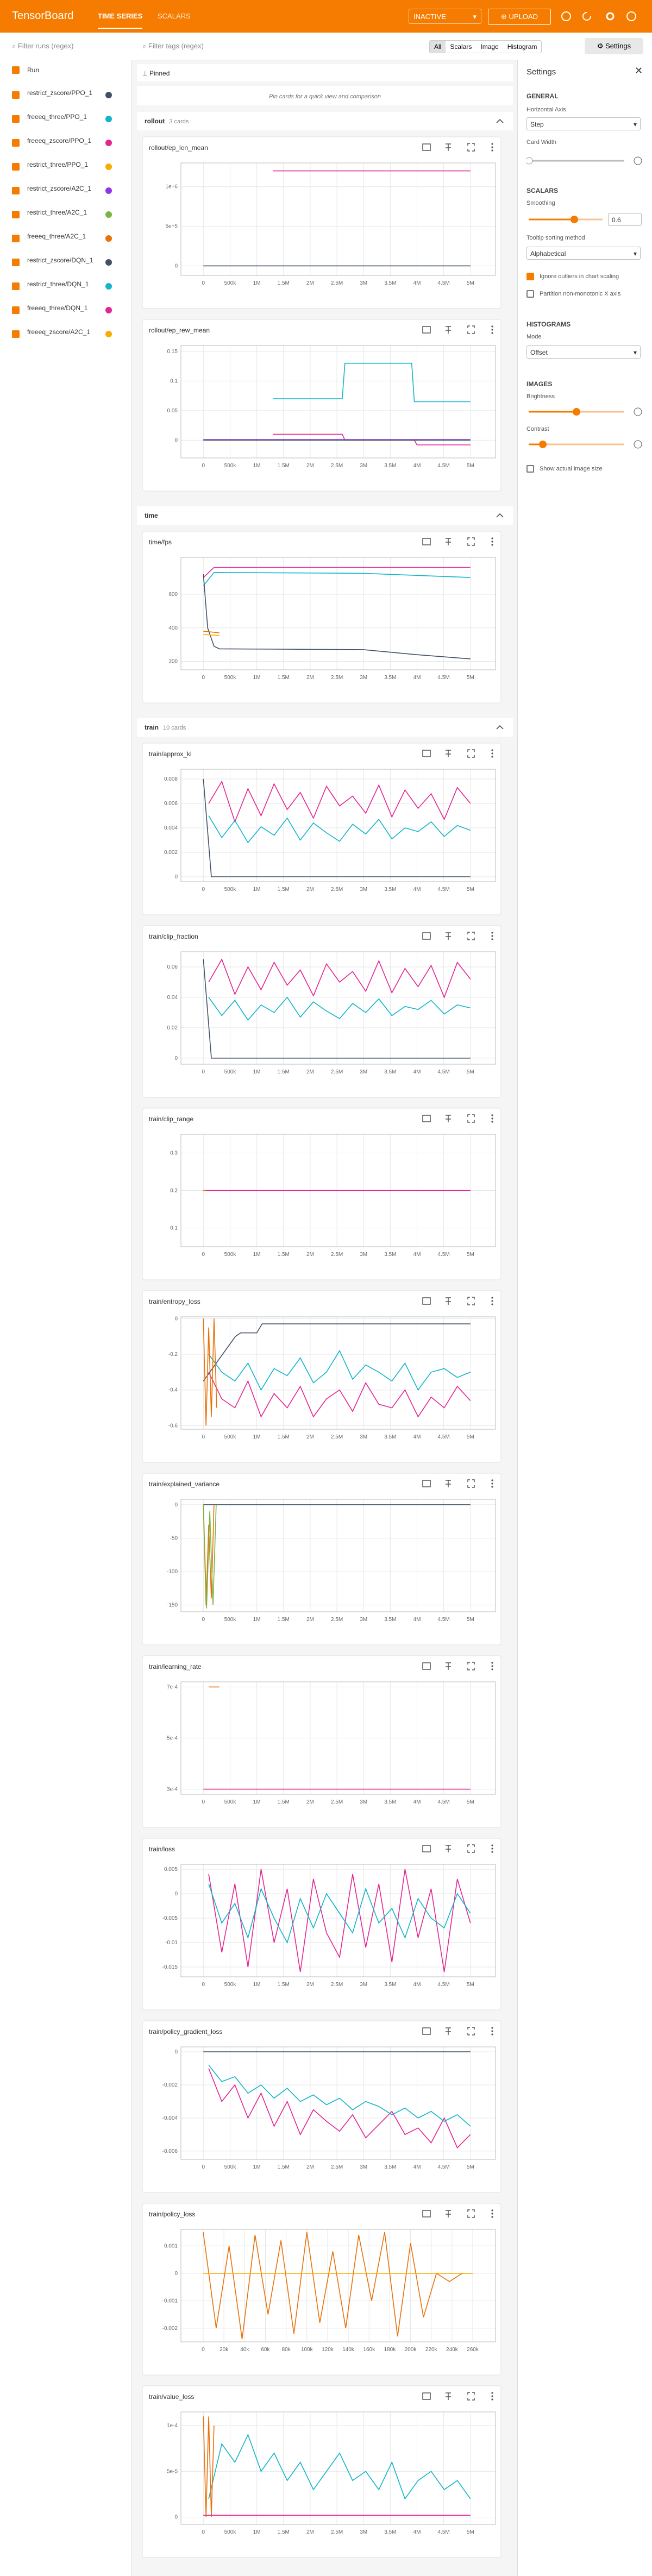  What do you see at coordinates (639, 70) in the screenshot?
I see `close-button: ✕` at bounding box center [639, 70].